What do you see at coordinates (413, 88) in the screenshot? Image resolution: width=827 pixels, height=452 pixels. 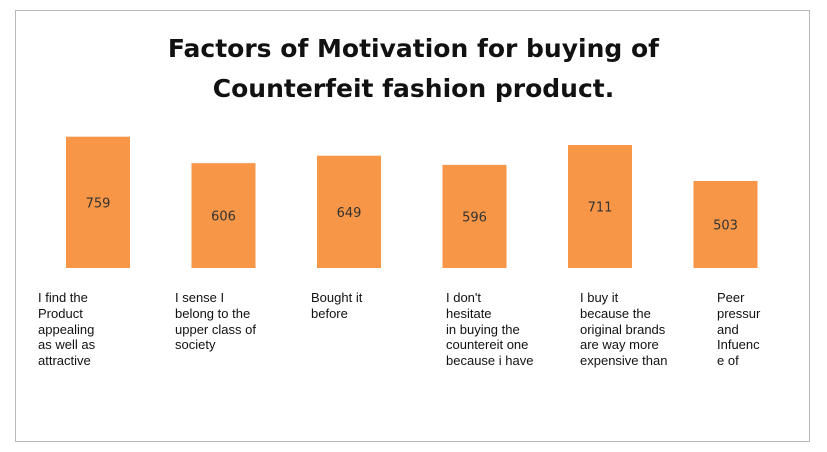 I see `chart-title-line-2: Counterfeit fashion product.` at bounding box center [413, 88].